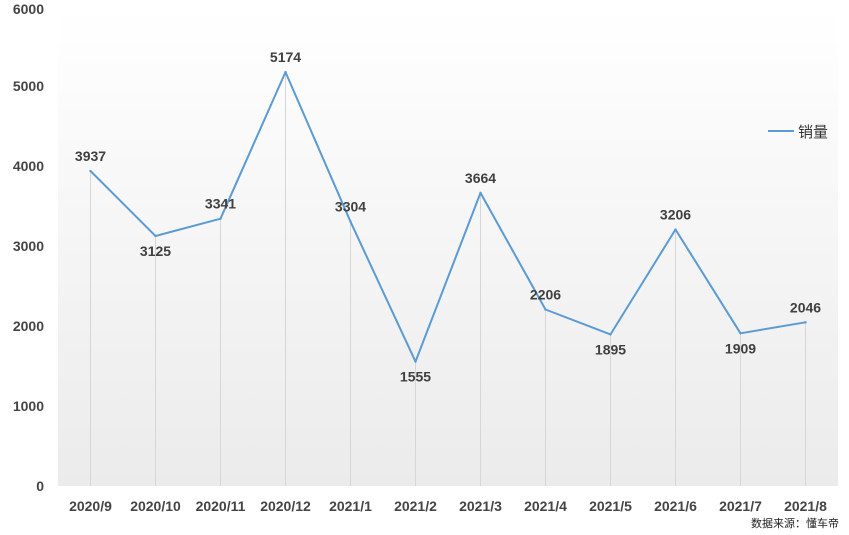  I want to click on data-source-note: 数据来源：懂车帝, so click(795, 524).